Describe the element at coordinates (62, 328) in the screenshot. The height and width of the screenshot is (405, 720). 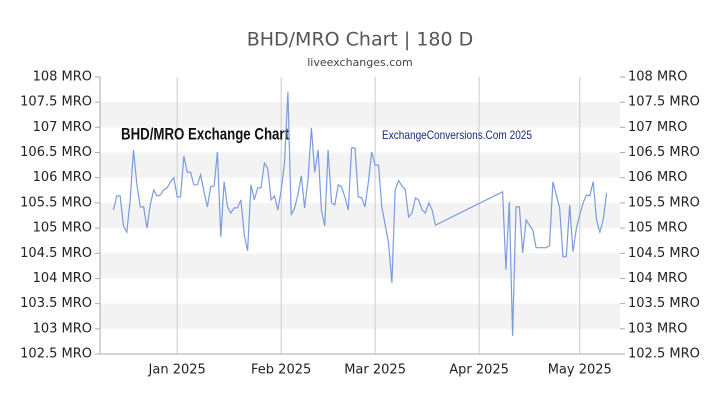
I see `y-tick-label: 103 MRO` at that location.